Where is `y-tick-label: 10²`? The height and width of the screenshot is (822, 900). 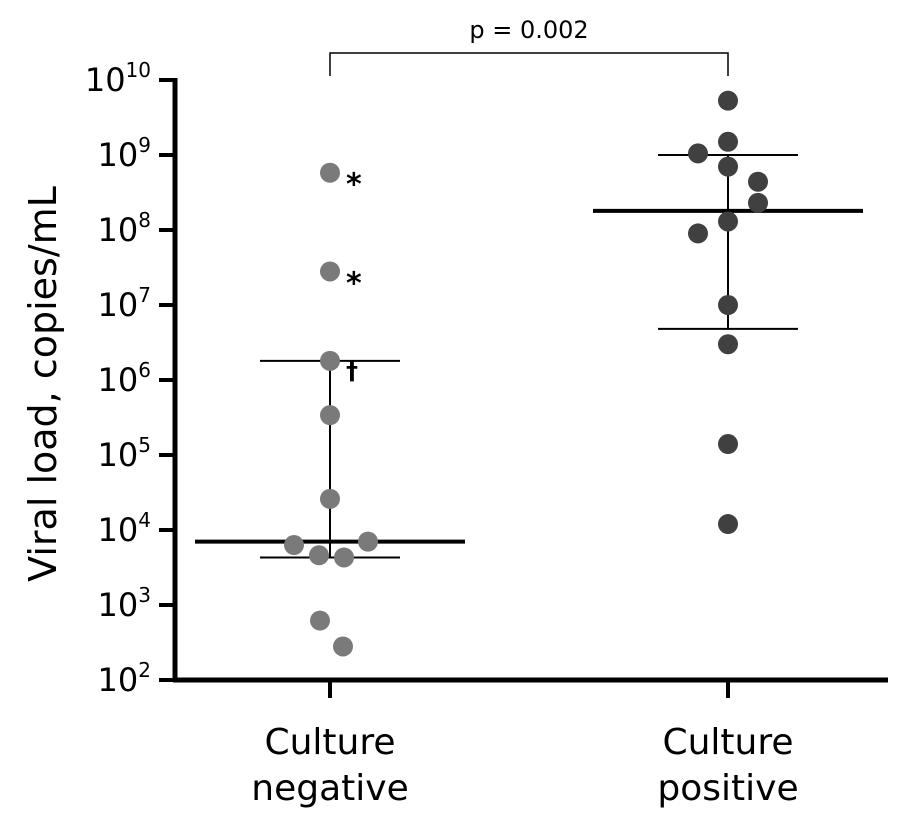
y-tick-label: 10² is located at coordinates (124, 678).